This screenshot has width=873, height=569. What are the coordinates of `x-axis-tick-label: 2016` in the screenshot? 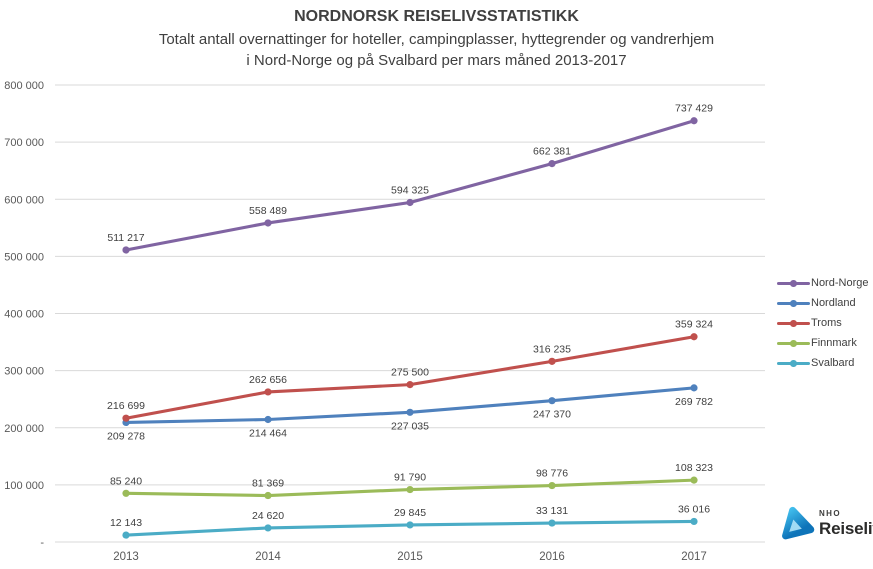 It's located at (552, 557).